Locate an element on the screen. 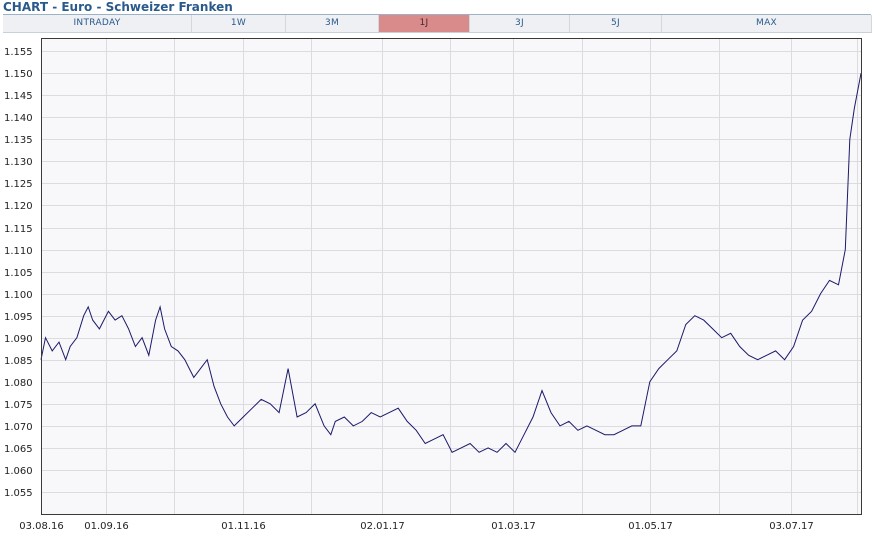 The image size is (874, 537). tab-1w: 1W is located at coordinates (239, 23).